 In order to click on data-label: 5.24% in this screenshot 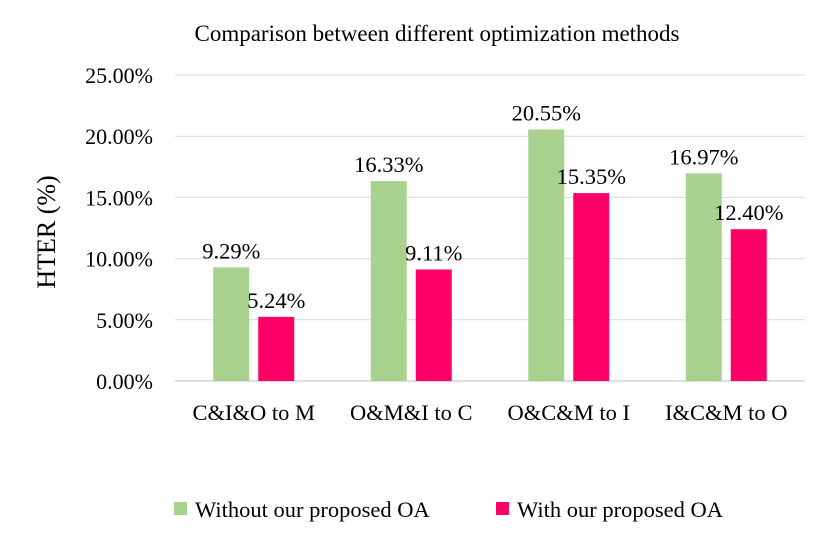, I will do `click(276, 300)`.